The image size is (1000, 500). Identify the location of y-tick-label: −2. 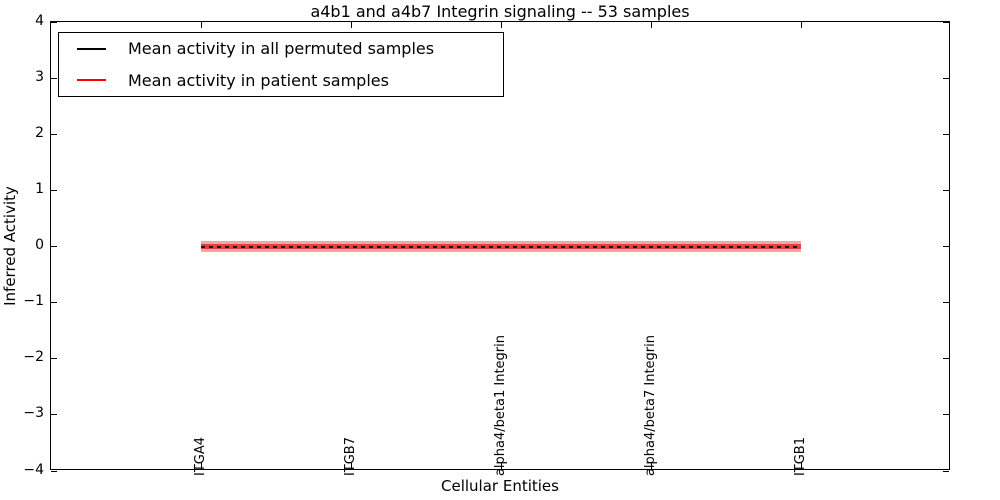
(33, 357).